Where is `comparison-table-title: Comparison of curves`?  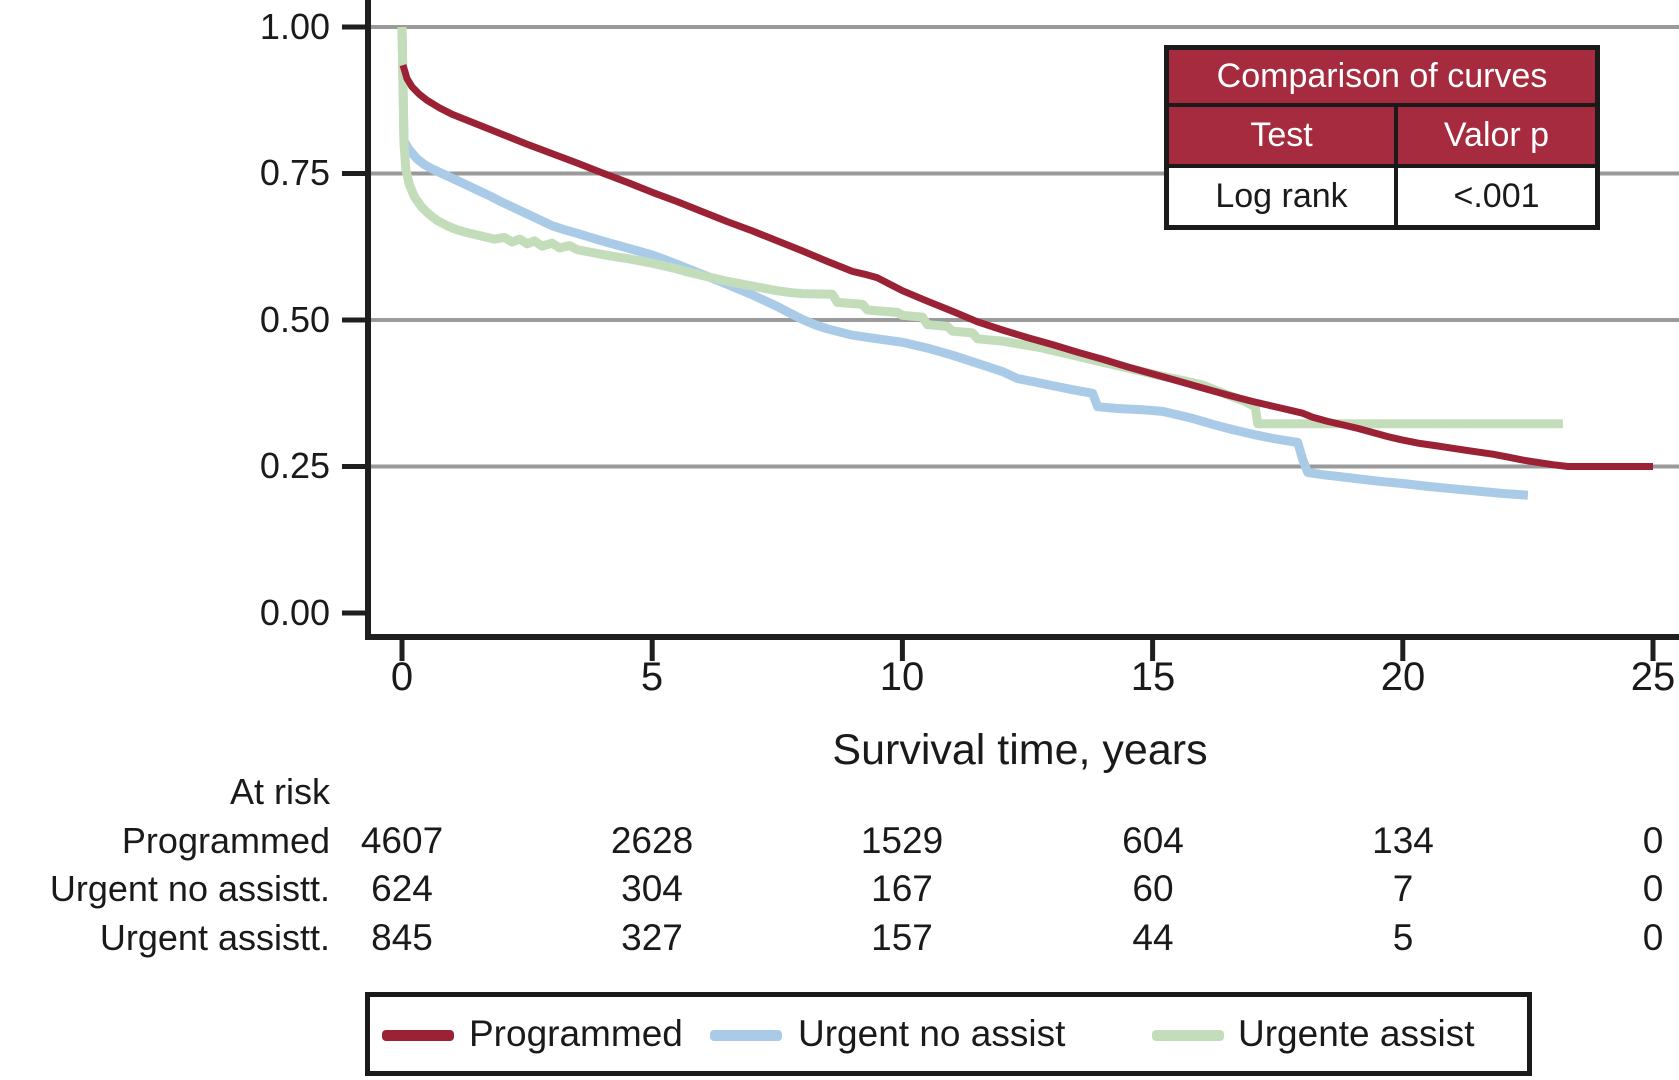 comparison-table-title: Comparison of curves is located at coordinates (1382, 78).